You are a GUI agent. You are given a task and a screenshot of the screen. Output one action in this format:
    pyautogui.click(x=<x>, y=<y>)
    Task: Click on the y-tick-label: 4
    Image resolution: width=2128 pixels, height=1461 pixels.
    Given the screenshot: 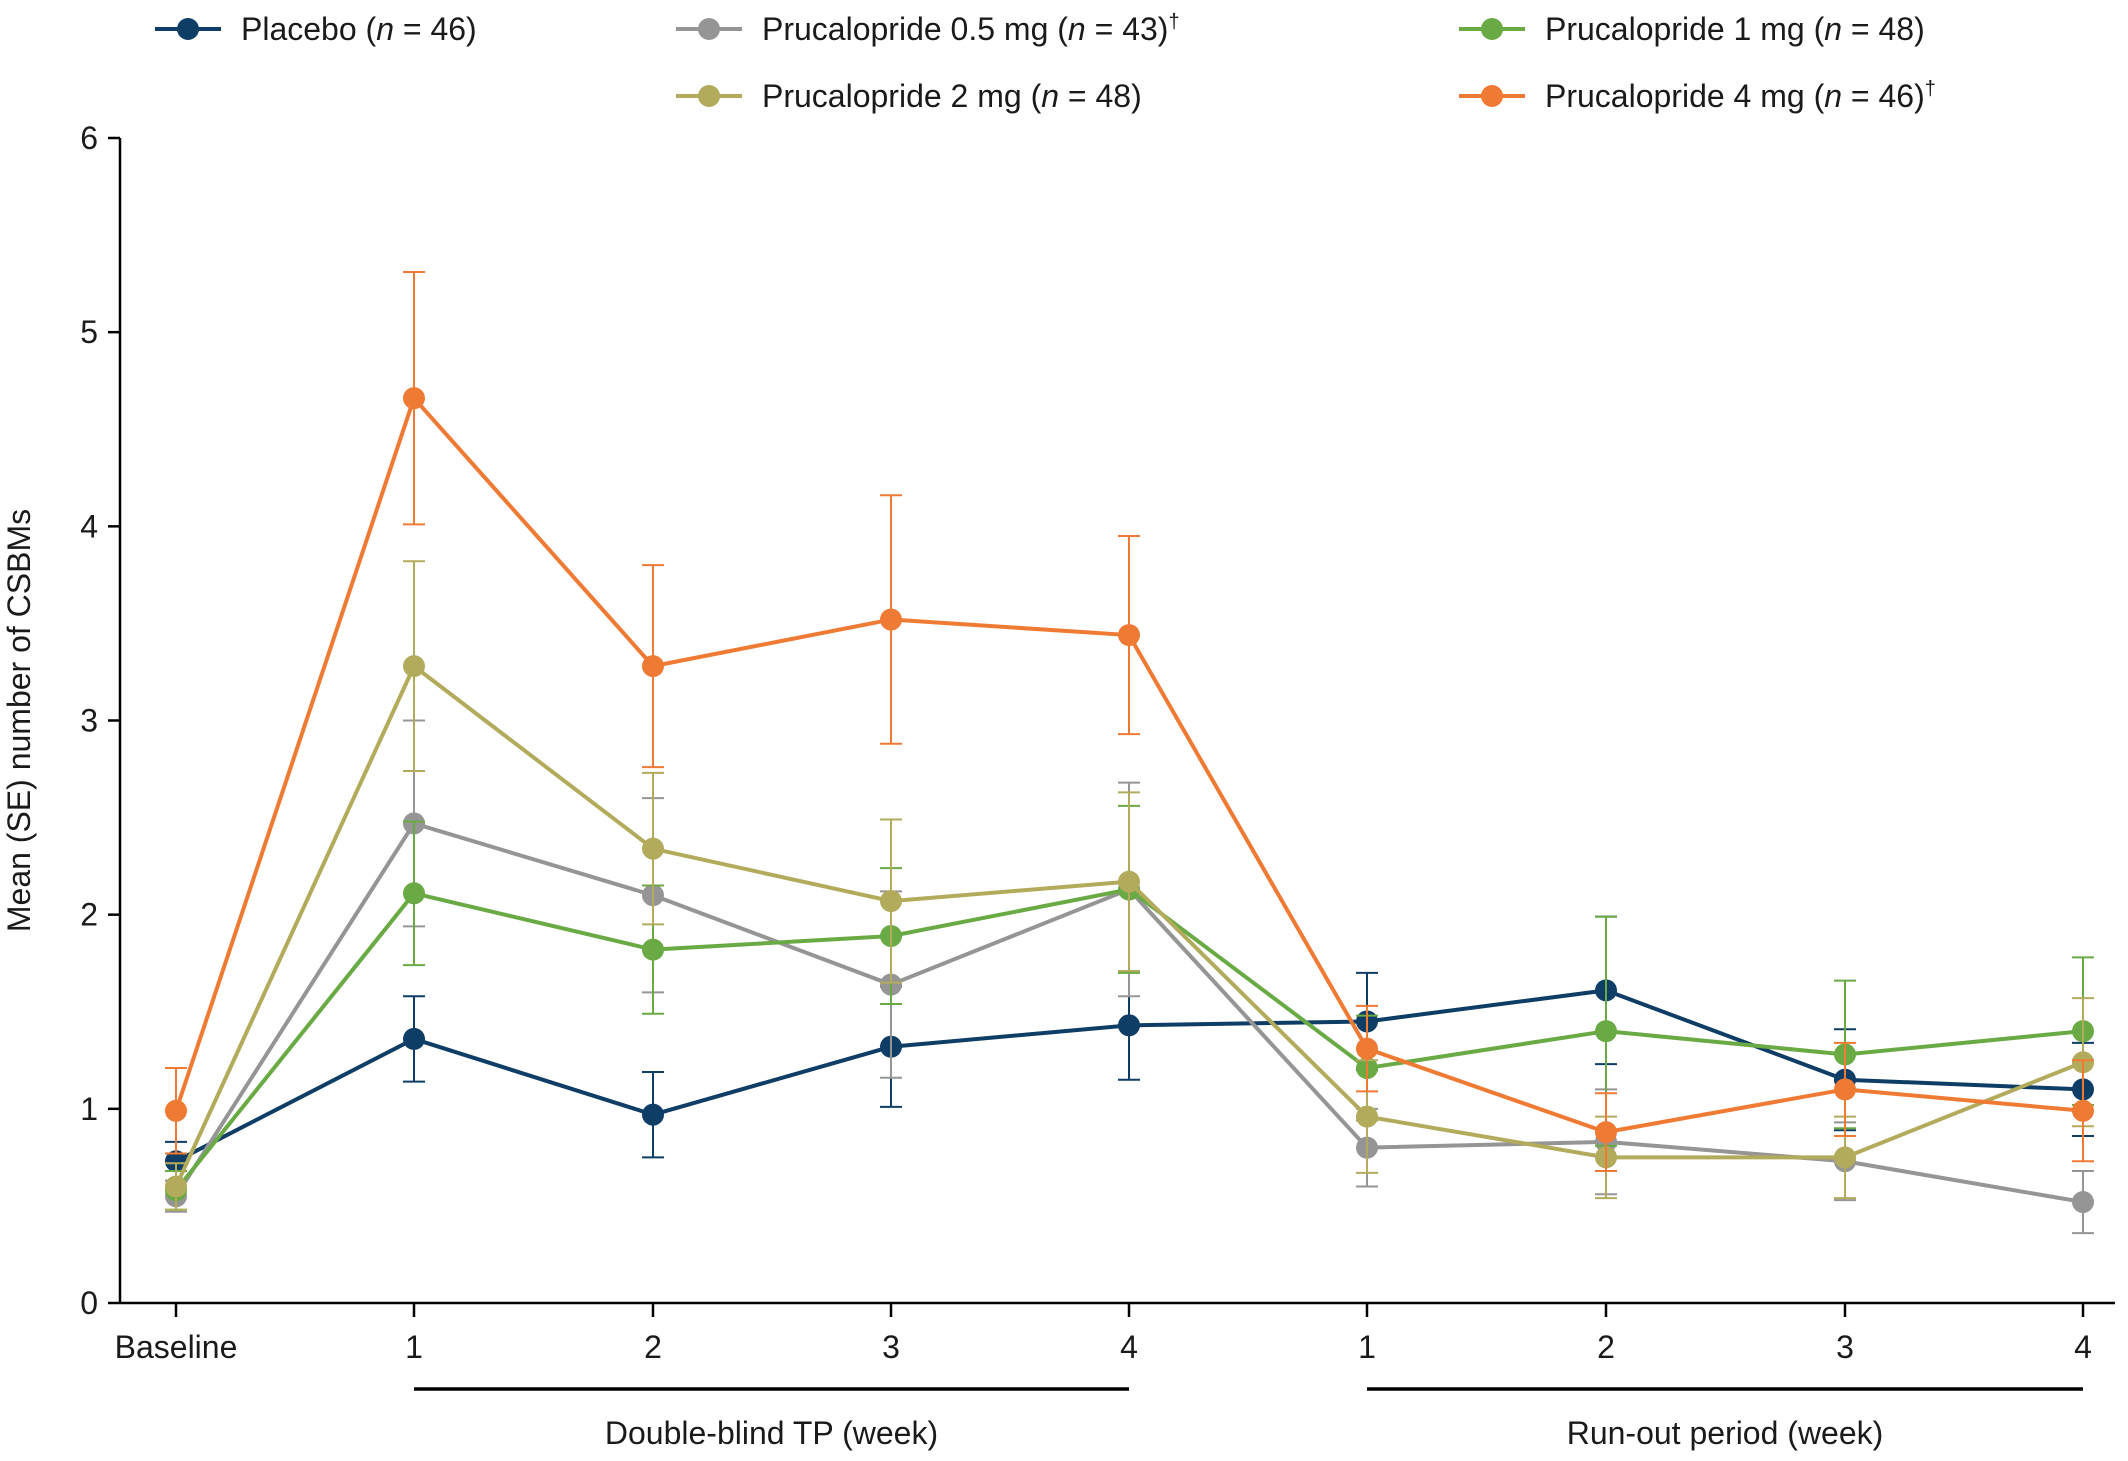 What is the action you would take?
    pyautogui.click(x=89, y=526)
    